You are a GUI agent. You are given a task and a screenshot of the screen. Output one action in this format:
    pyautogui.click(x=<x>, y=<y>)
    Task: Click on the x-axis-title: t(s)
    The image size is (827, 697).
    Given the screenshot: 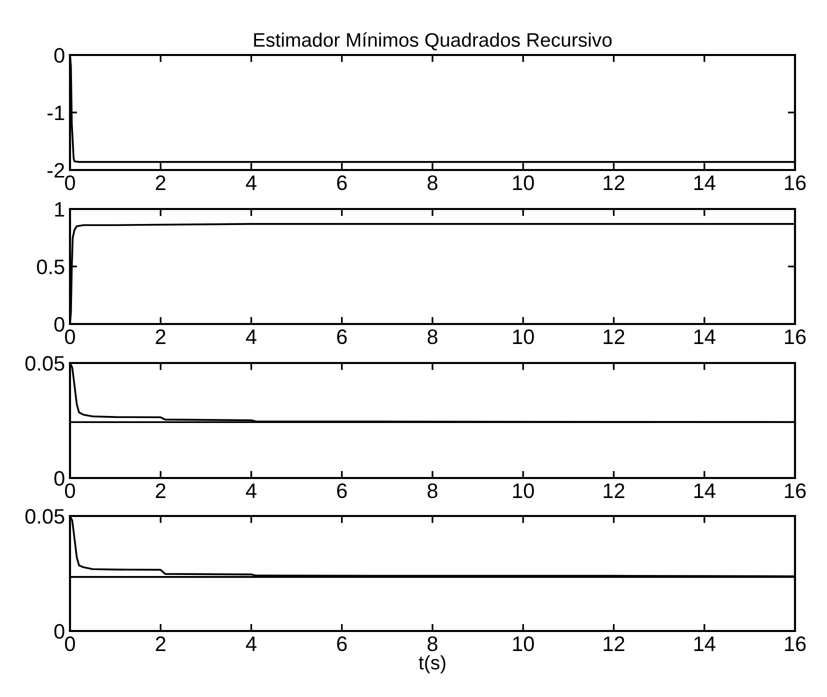 What is the action you would take?
    pyautogui.click(x=432, y=664)
    